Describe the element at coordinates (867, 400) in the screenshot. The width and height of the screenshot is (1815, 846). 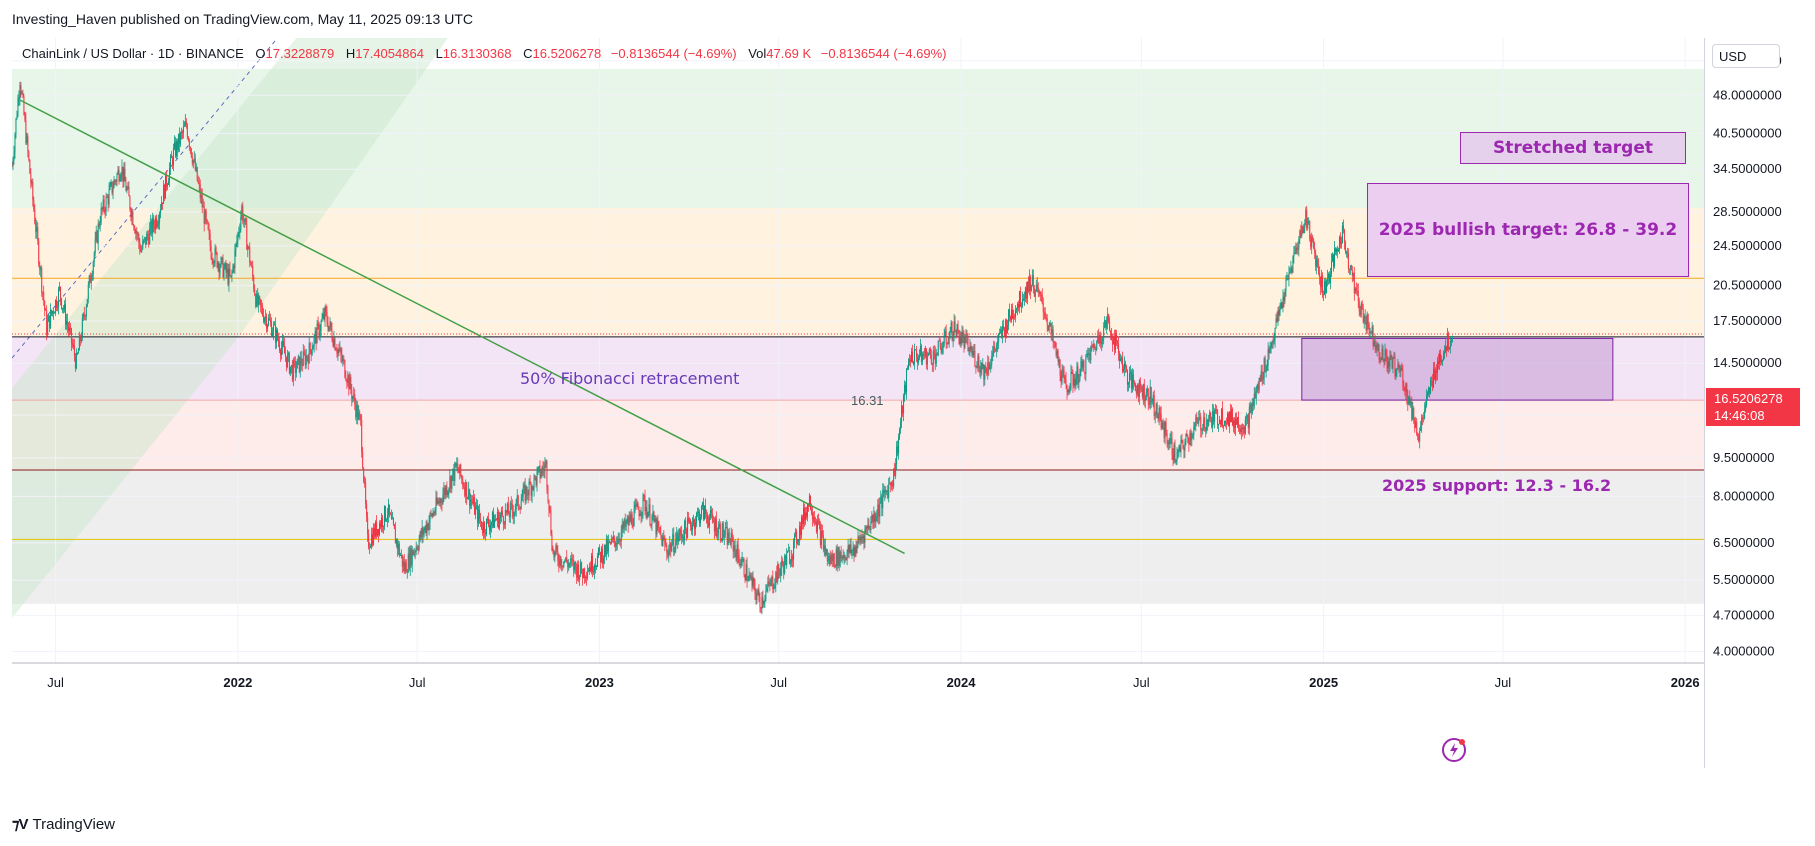
I see `fib-level-label: 16.31` at that location.